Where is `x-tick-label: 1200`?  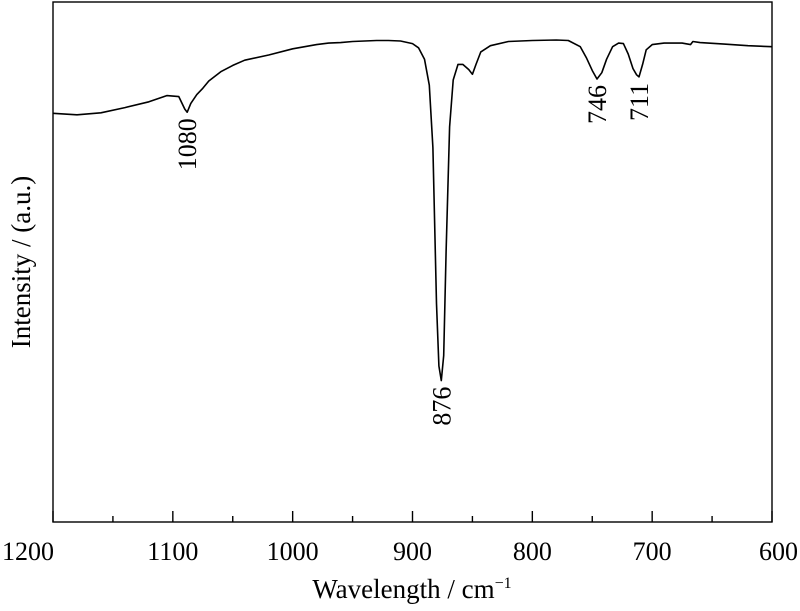 x-tick-label: 1200 is located at coordinates (28, 551).